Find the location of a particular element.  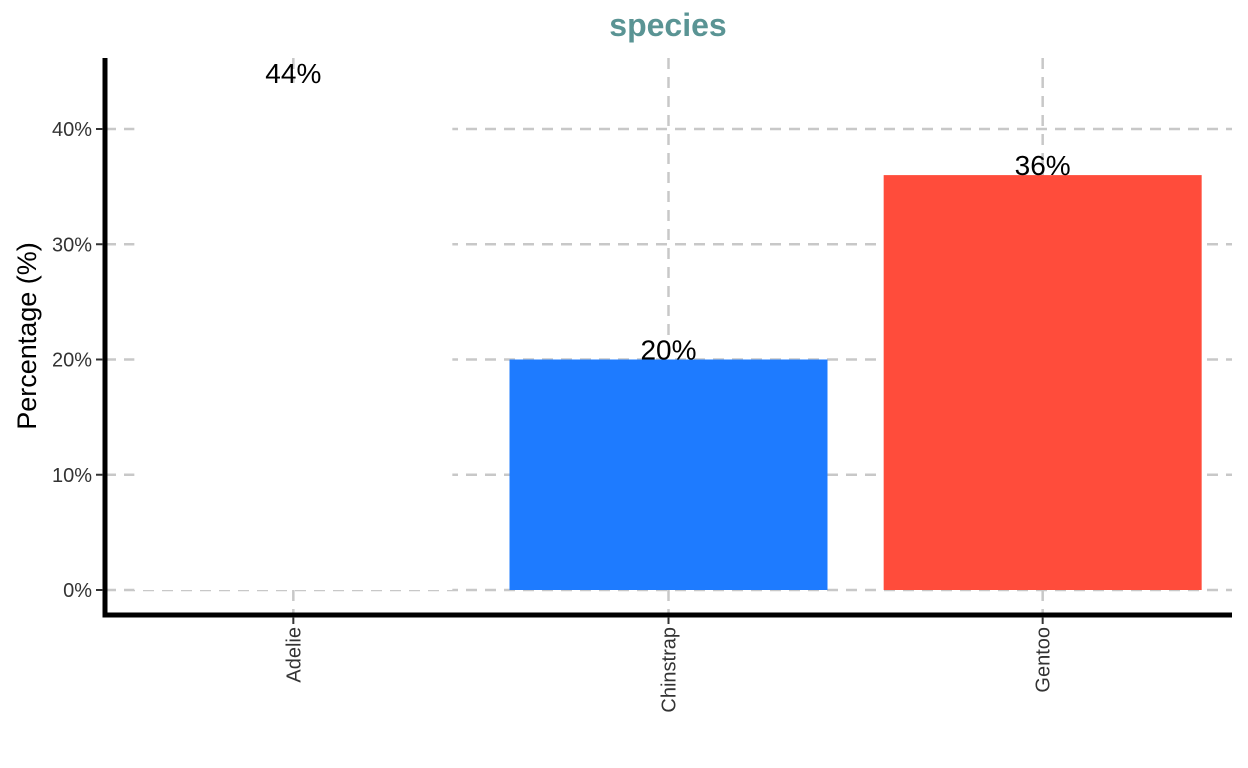

bar-gentoo is located at coordinates (1042, 382).